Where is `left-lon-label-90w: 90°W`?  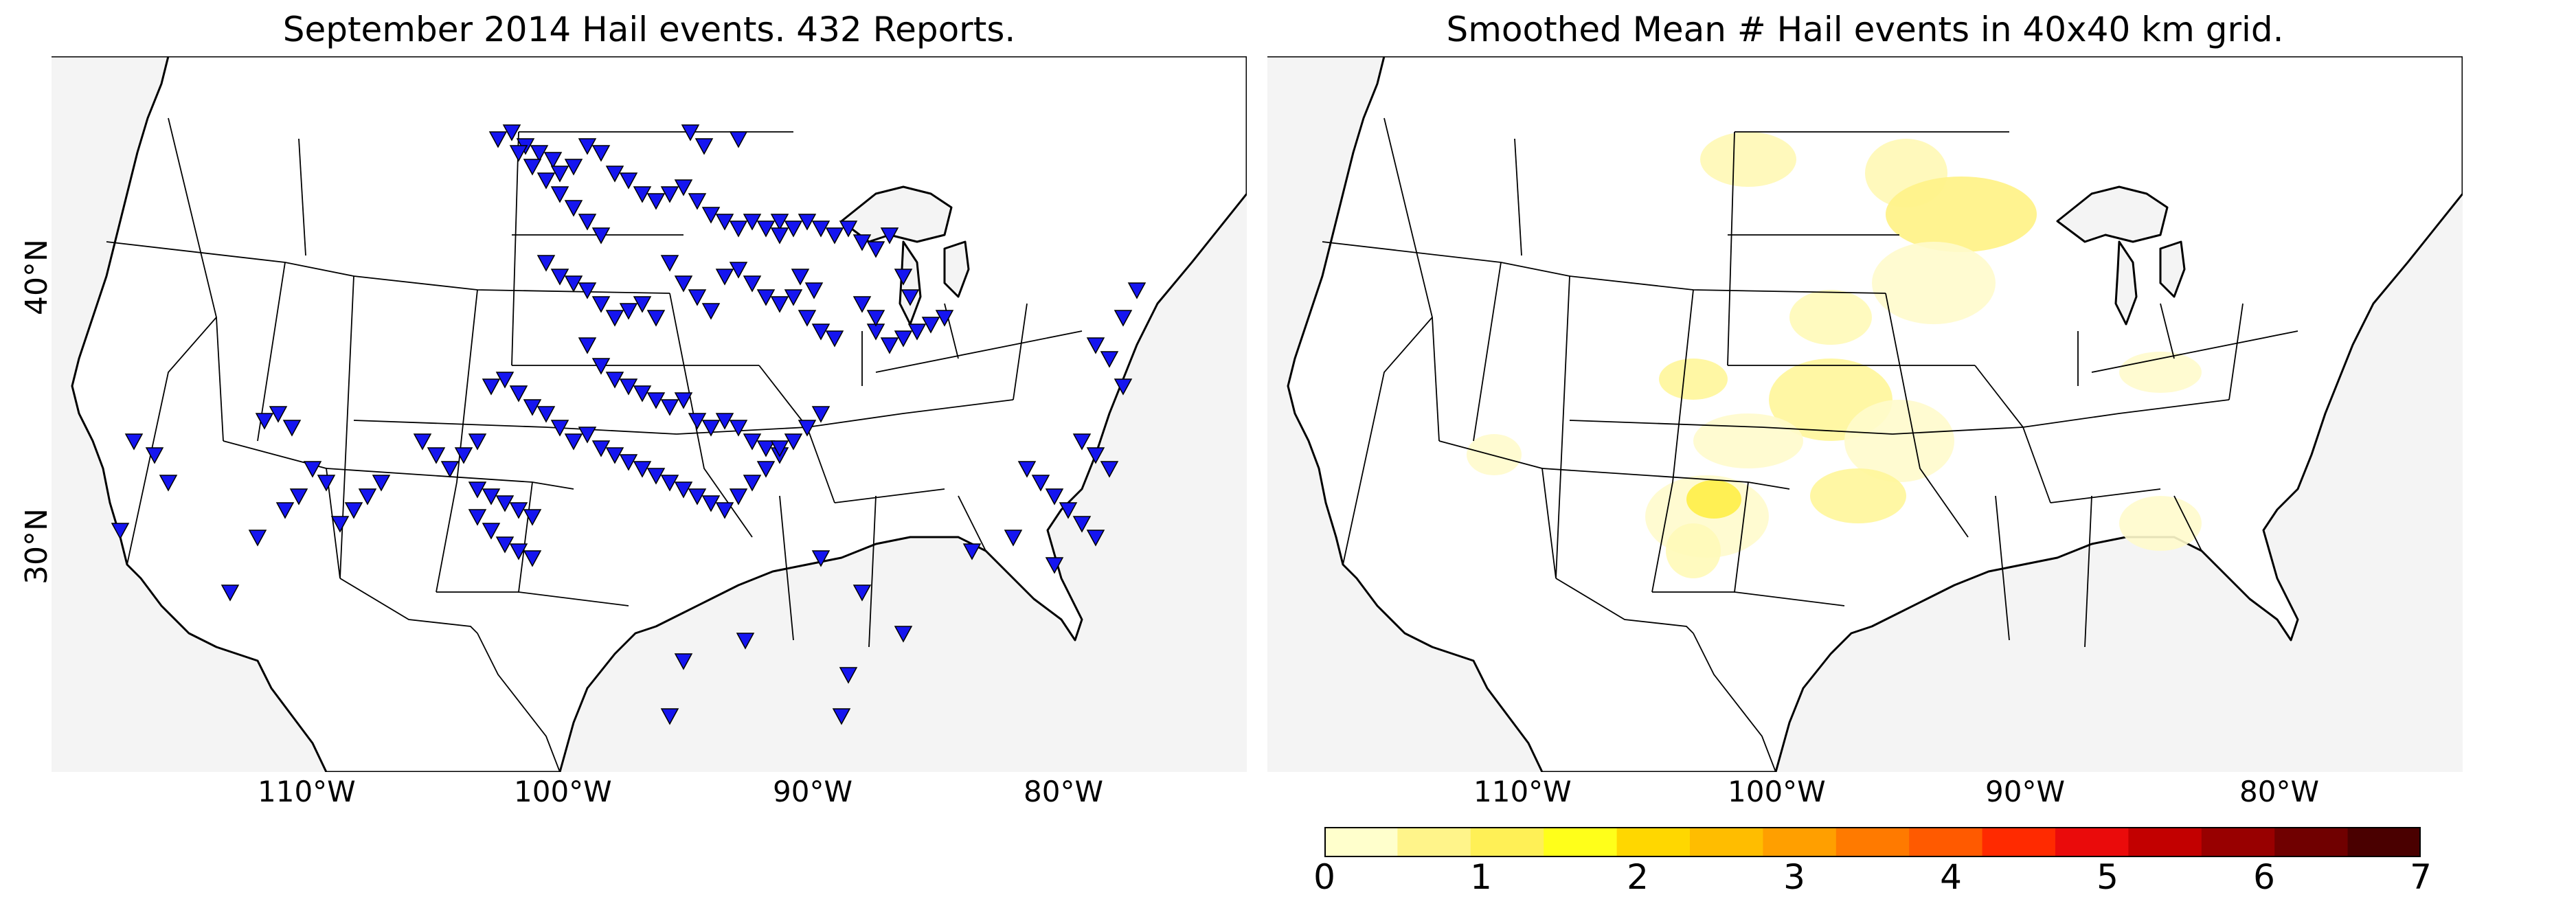 left-lon-label-90w: 90°W is located at coordinates (812, 791).